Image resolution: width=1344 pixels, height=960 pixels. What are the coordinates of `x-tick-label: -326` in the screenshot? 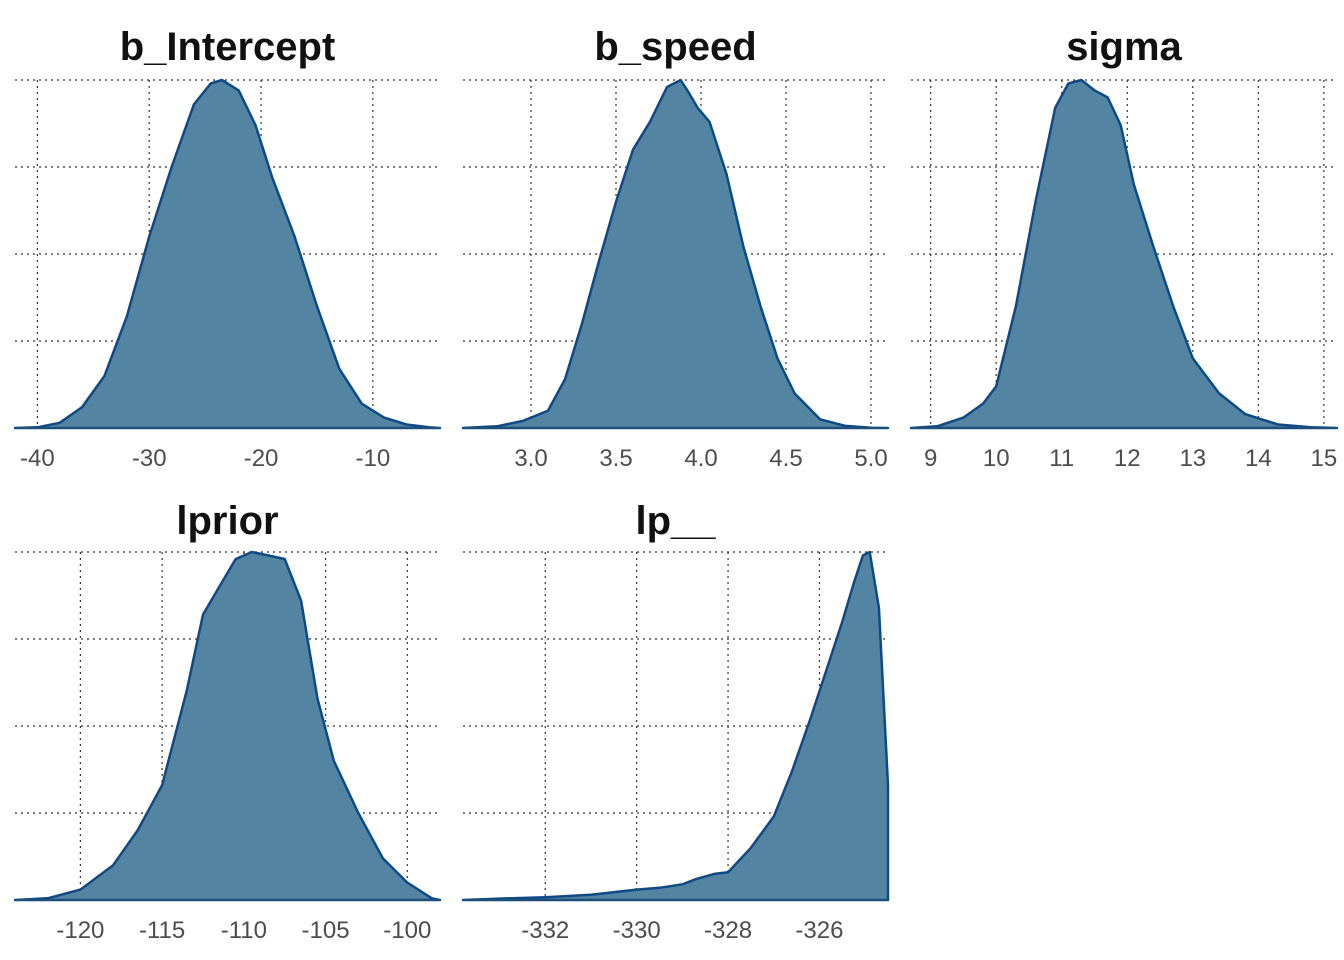 It's located at (819, 930).